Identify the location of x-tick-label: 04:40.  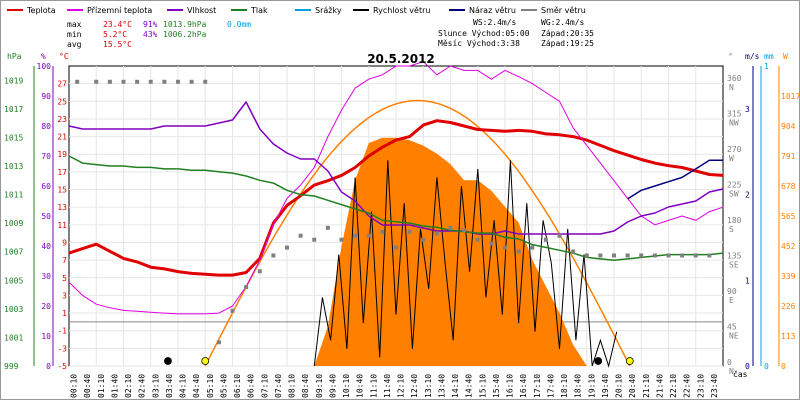
(196, 386).